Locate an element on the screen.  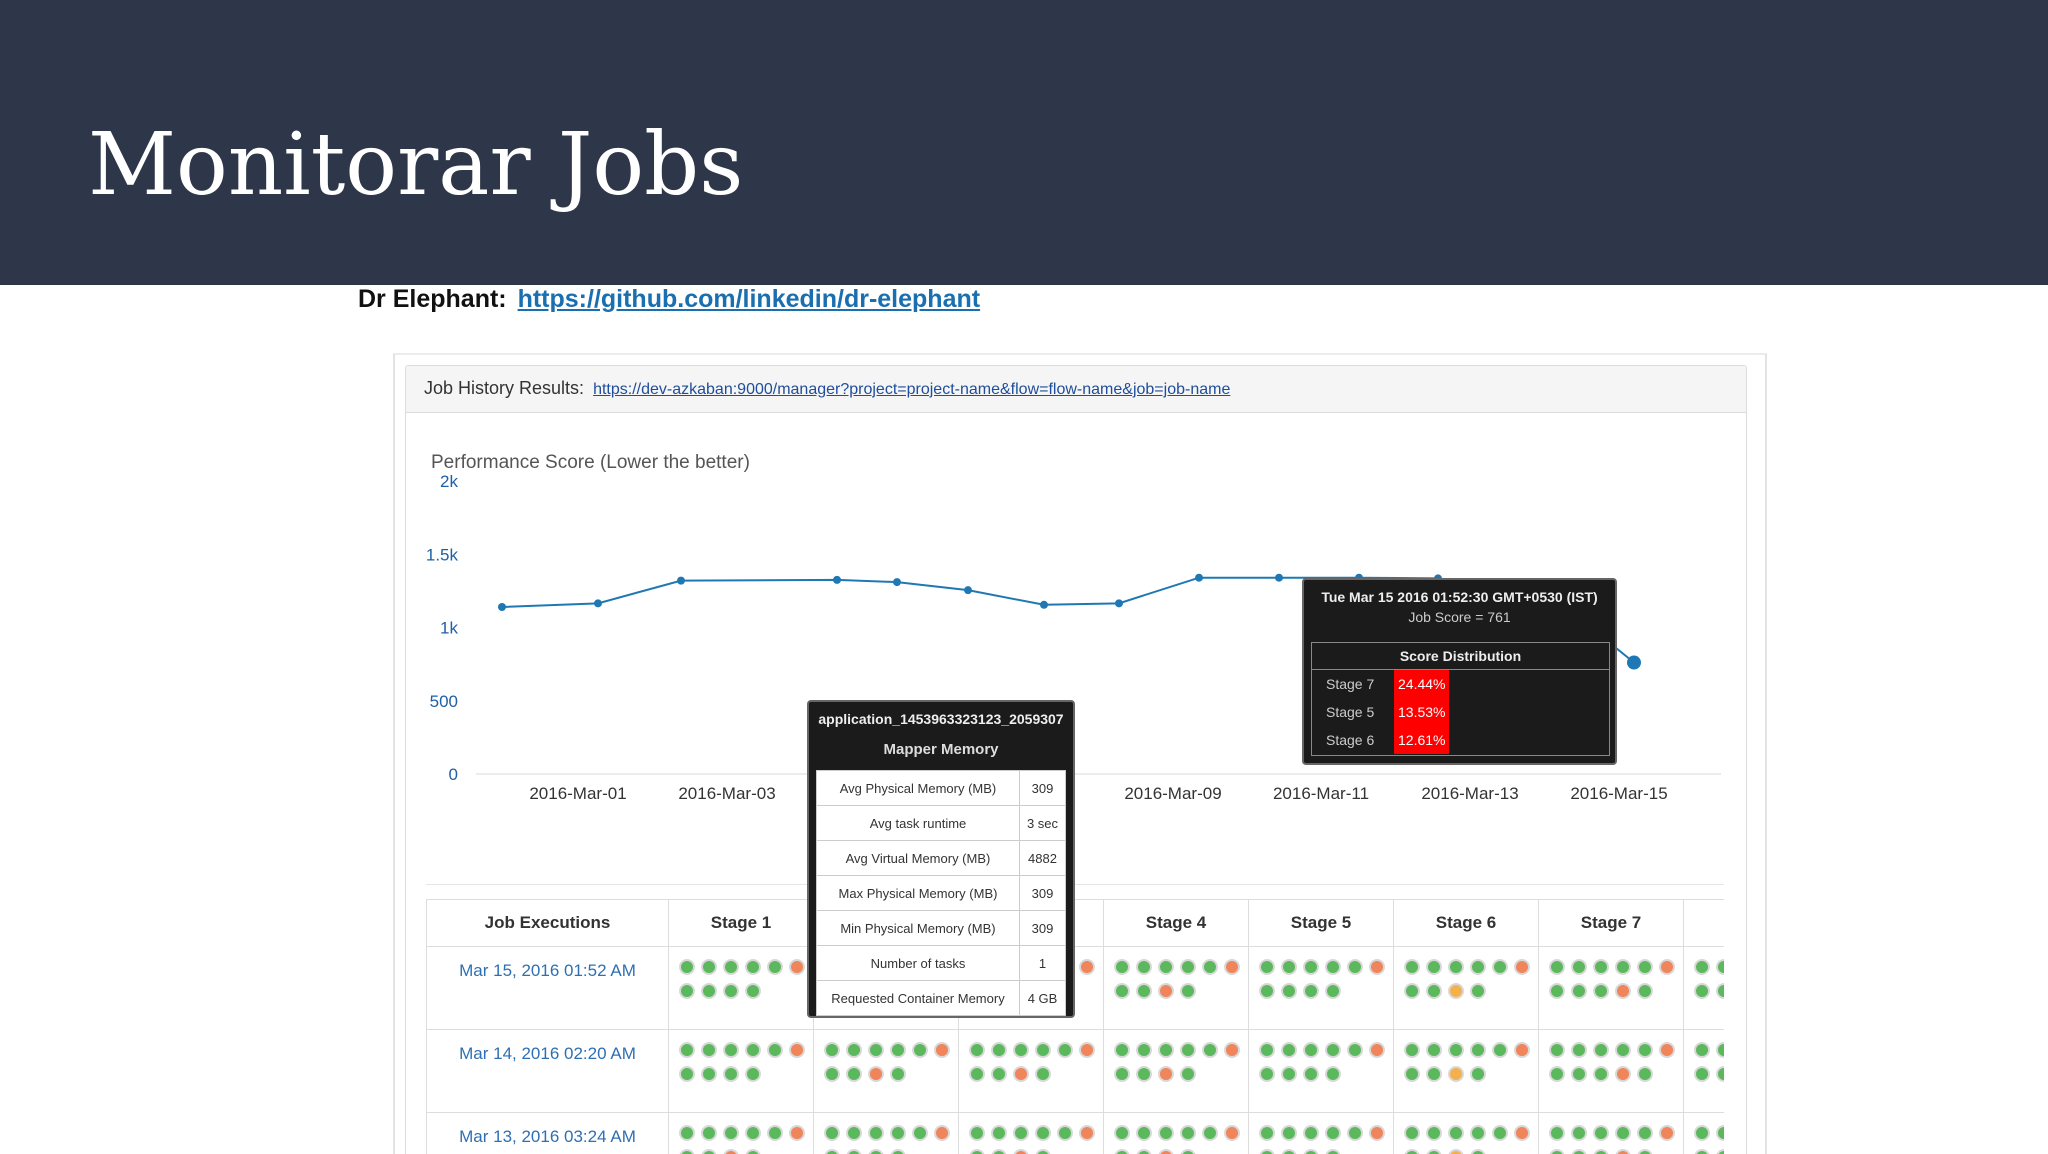
selected-data-point is located at coordinates (1634, 663).